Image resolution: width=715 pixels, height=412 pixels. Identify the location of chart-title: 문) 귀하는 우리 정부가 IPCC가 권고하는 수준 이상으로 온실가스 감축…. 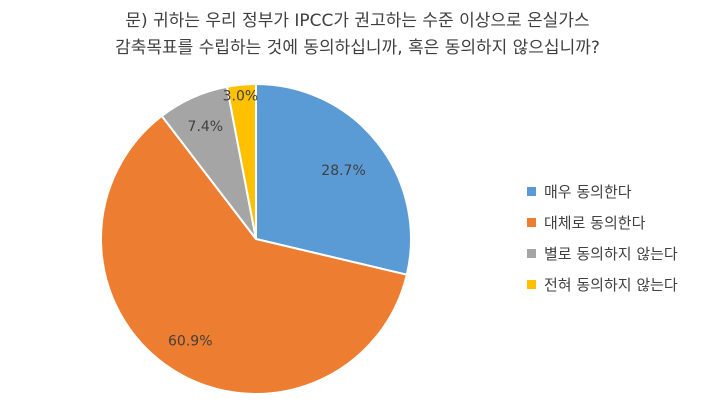
(357, 35).